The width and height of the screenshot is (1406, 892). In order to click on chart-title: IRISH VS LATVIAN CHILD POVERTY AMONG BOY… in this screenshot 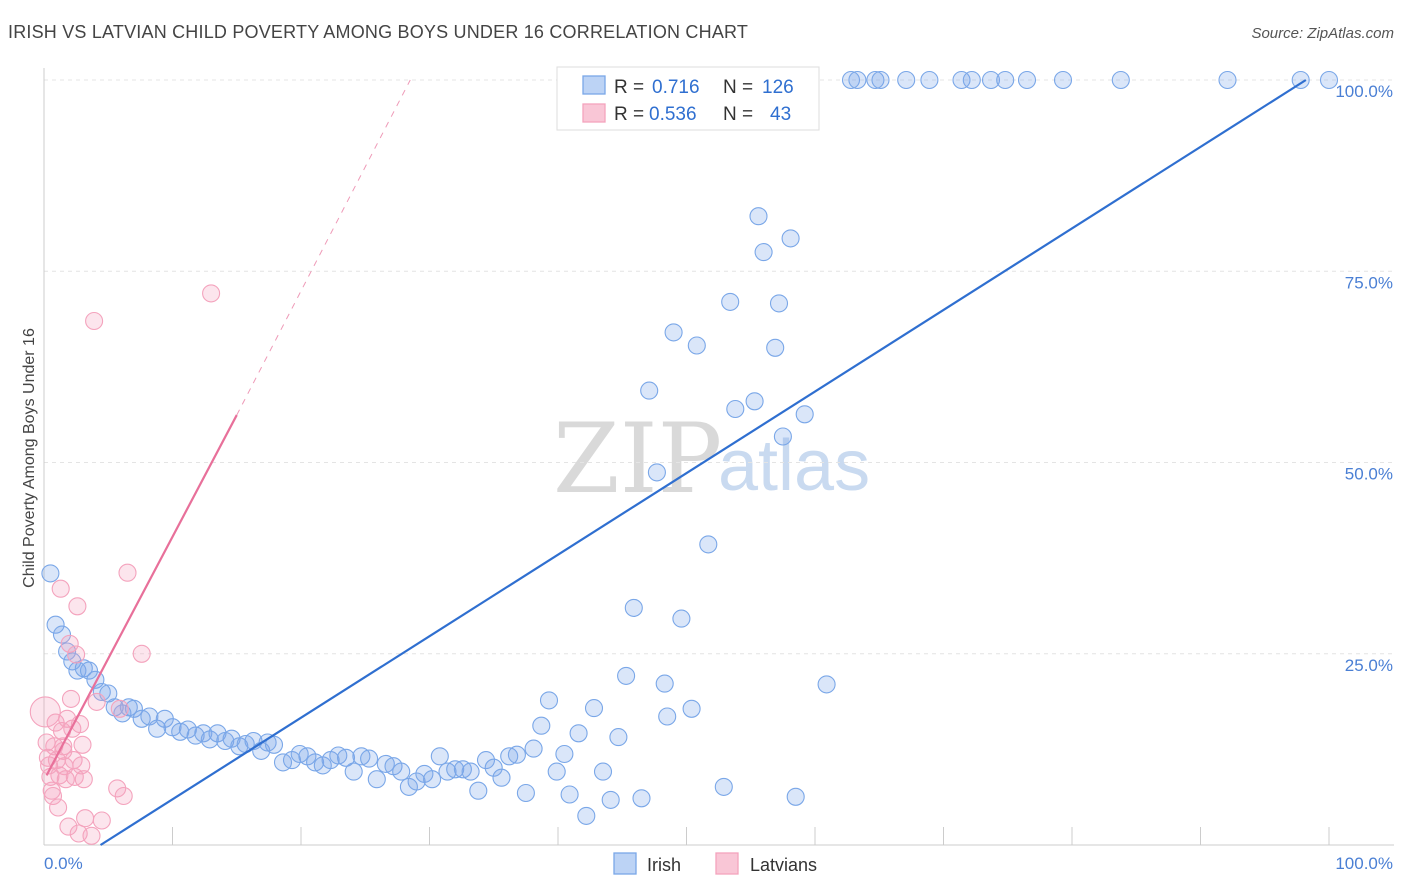, I will do `click(378, 32)`.